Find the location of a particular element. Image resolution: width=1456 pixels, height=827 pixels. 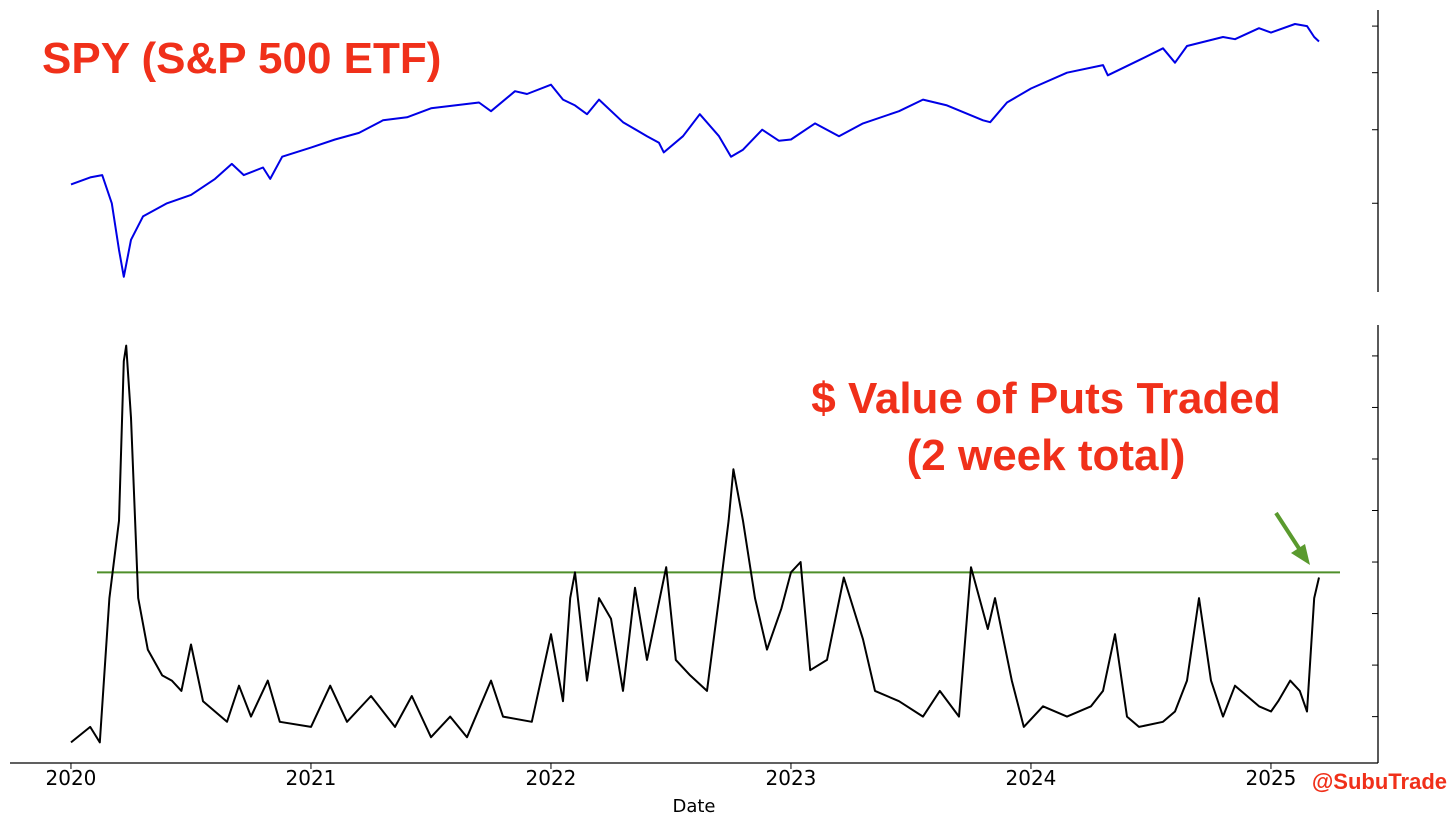

x-tick-label: 2023 is located at coordinates (791, 778).